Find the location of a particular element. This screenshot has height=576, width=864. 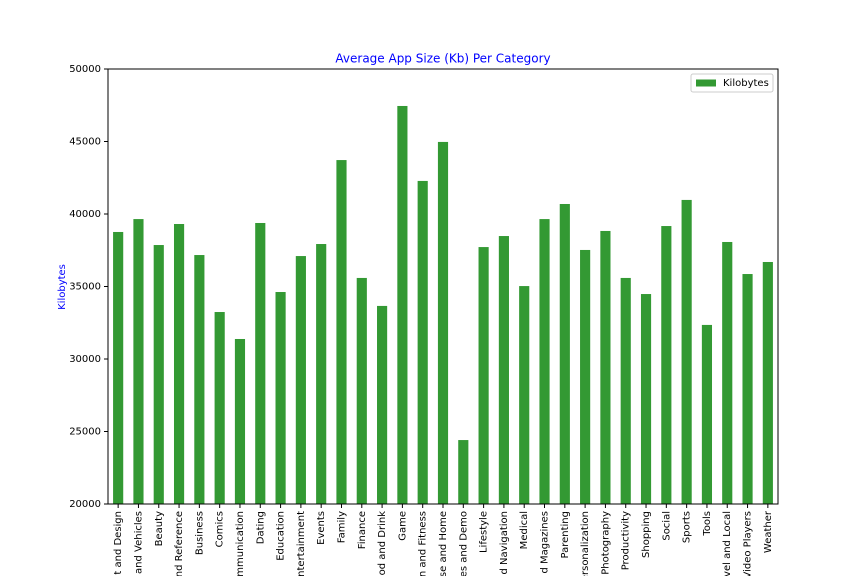

x-tick-label: ersonalization is located at coordinates (585, 543).